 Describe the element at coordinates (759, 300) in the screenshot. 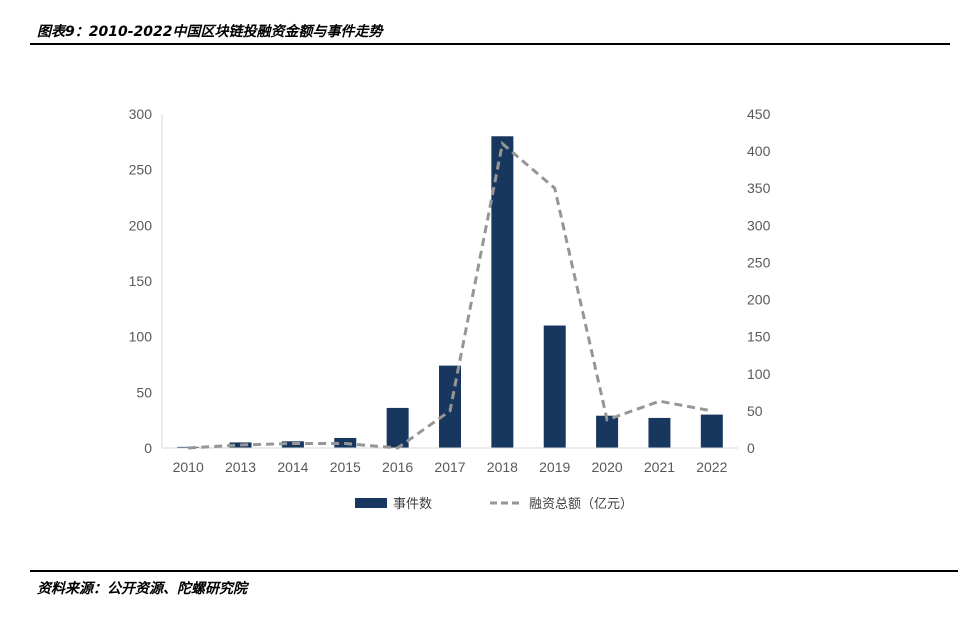

I see `right-tick-label: 200` at that location.